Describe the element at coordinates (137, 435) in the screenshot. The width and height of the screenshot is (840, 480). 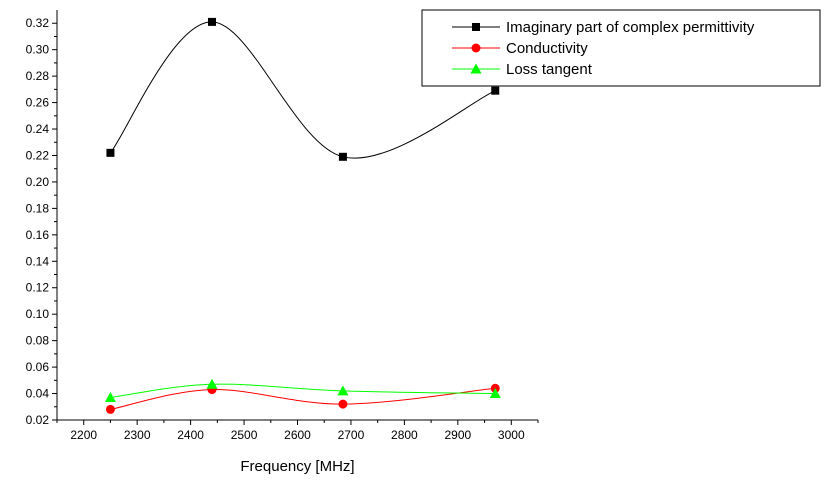
I see `x-tick-label: 2300` at that location.